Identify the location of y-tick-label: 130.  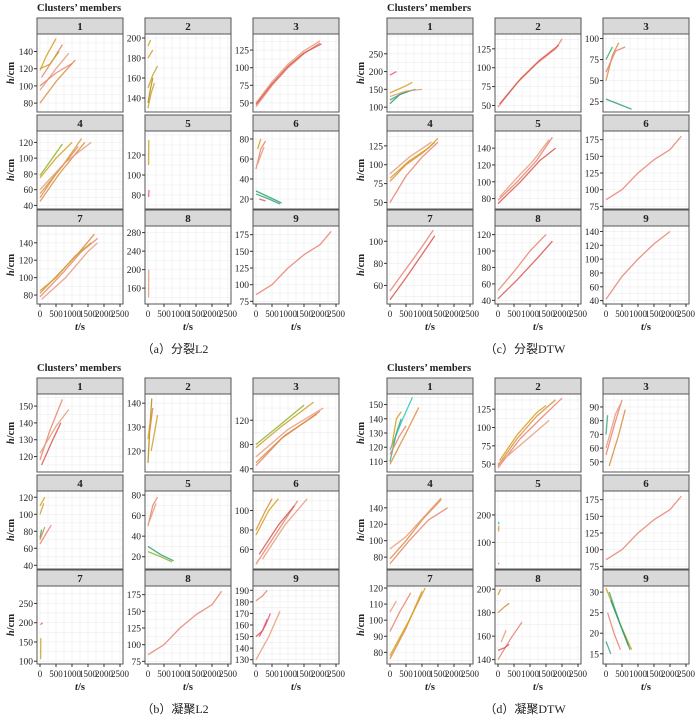
(242, 661).